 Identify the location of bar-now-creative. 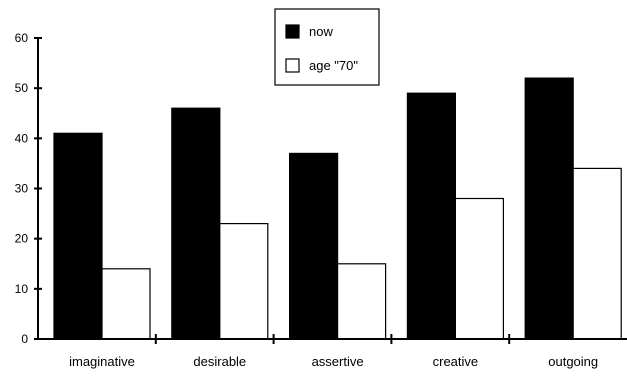
(431, 216).